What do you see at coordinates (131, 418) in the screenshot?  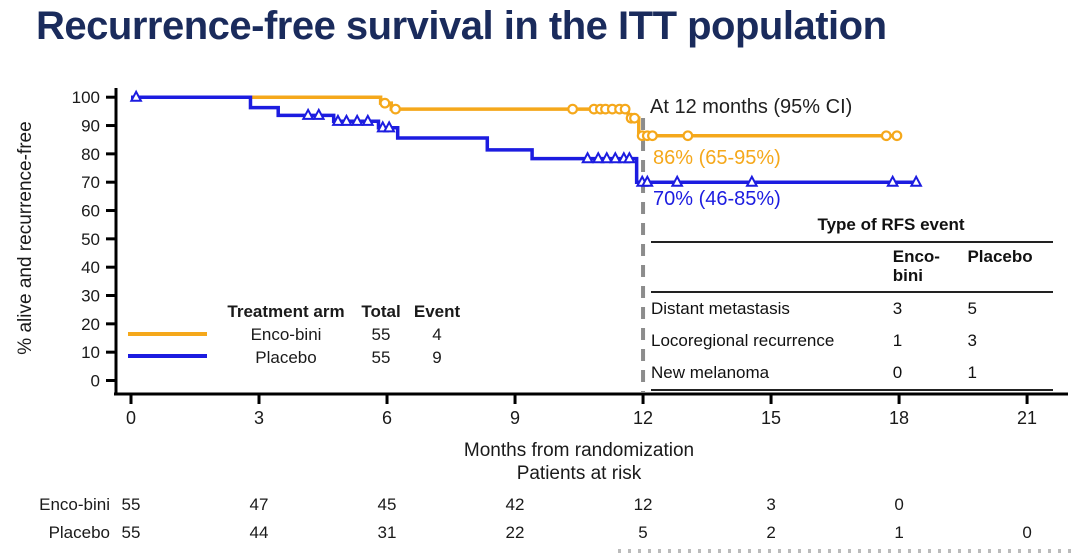 I see `x-tick-label: 0` at bounding box center [131, 418].